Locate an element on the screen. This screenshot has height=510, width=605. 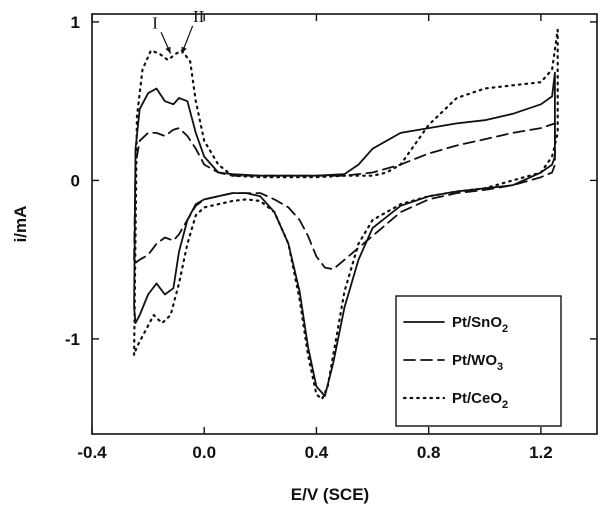
peak-label-1: I is located at coordinates (155, 22).